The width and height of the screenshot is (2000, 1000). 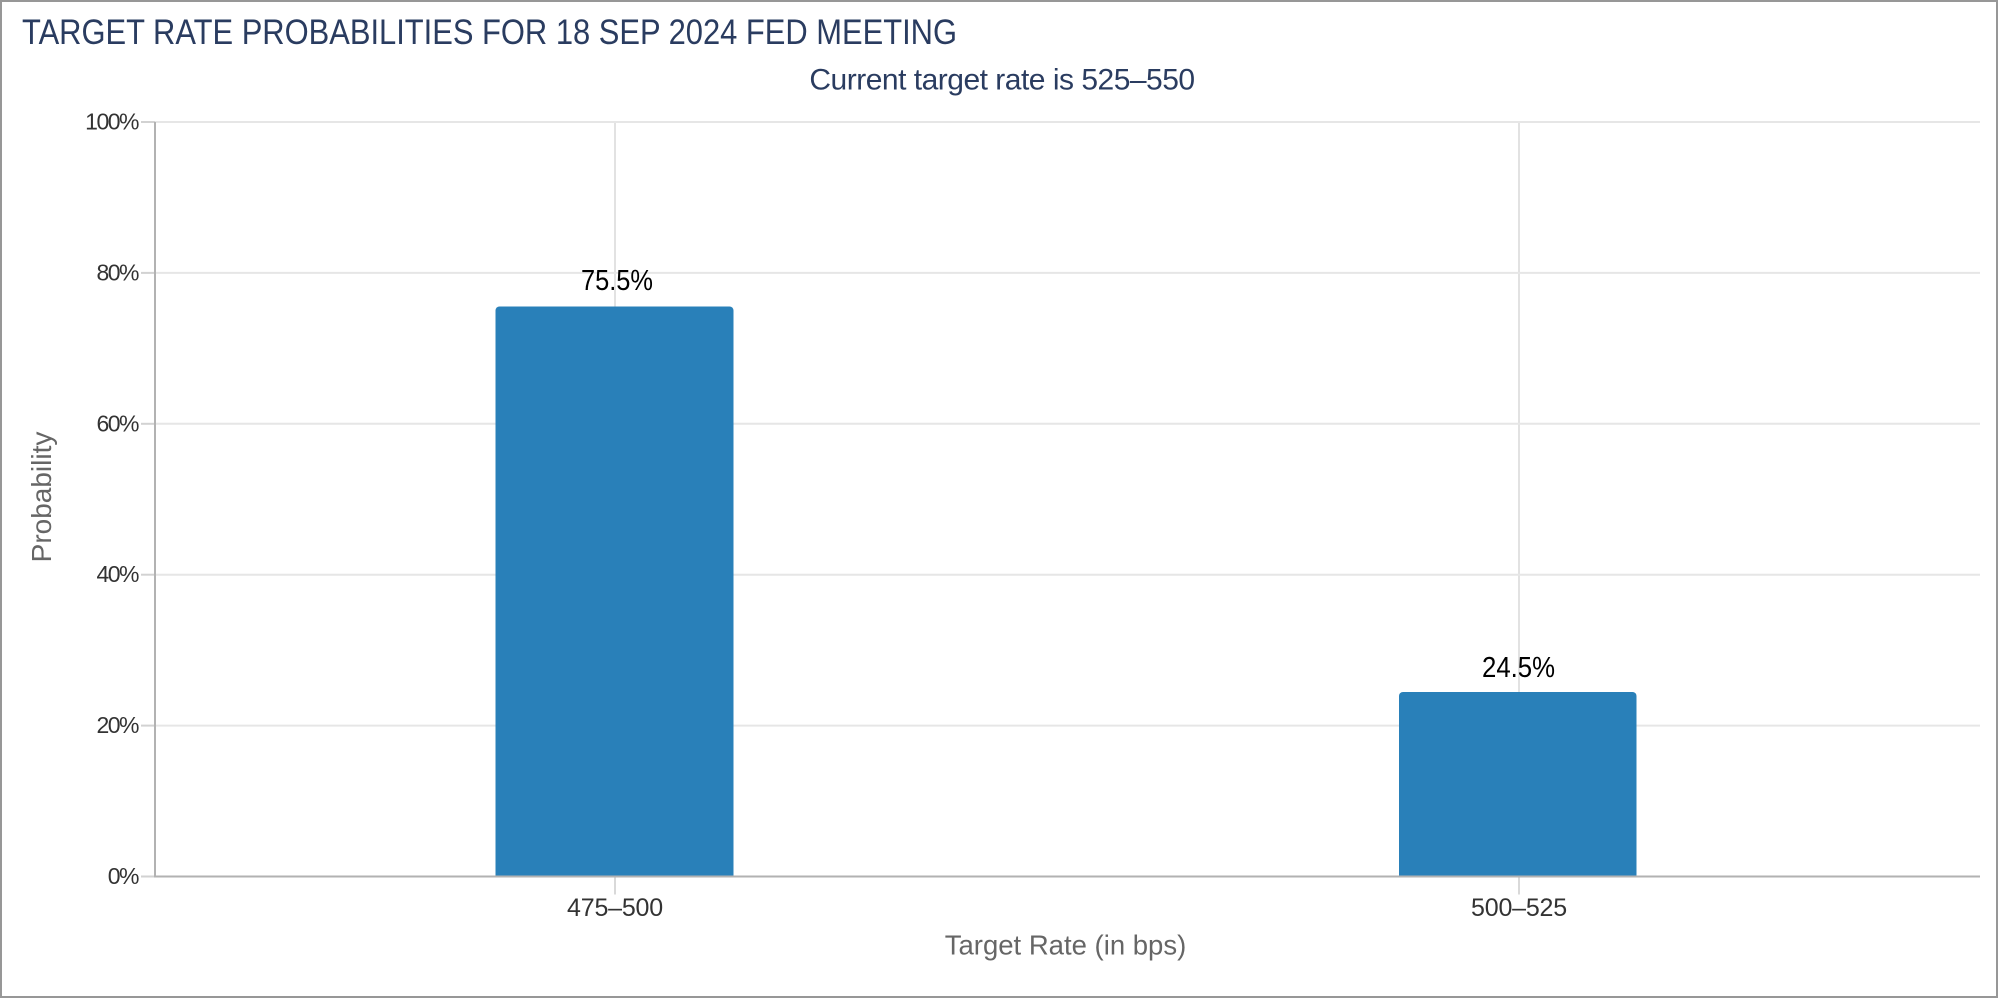 I want to click on svg-text: 20%, so click(x=117, y=725).